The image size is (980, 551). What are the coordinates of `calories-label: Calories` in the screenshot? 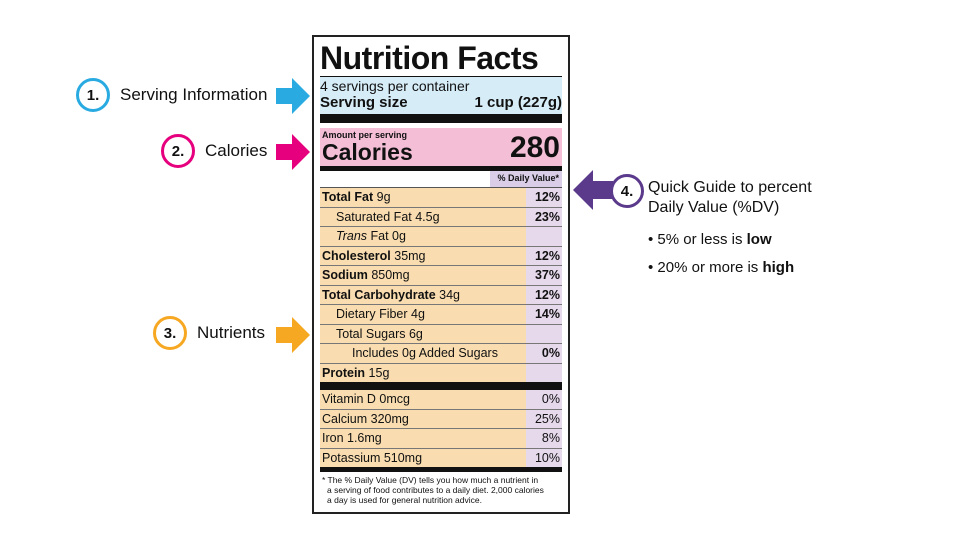 It's located at (367, 152).